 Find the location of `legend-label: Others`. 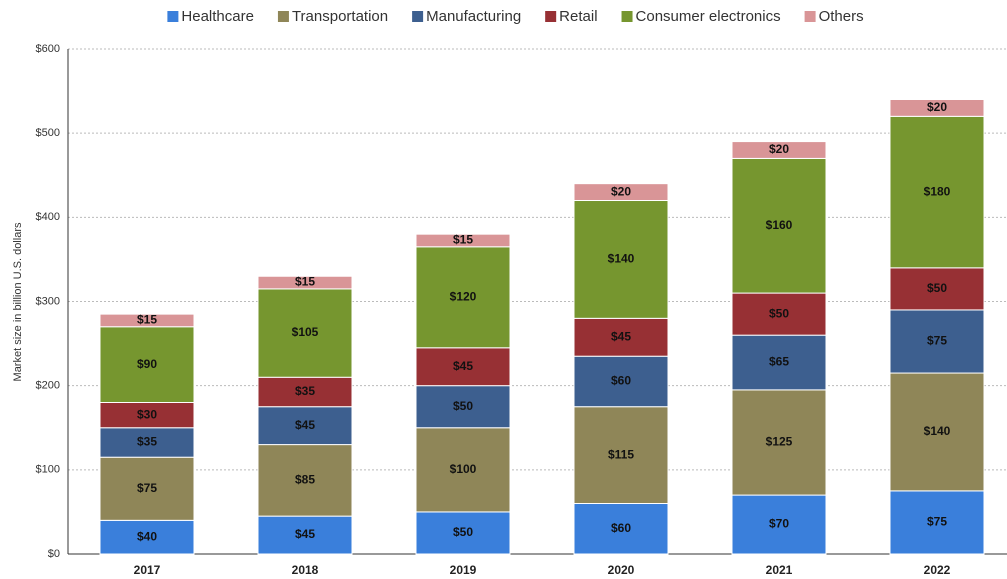

legend-label: Others is located at coordinates (841, 16).